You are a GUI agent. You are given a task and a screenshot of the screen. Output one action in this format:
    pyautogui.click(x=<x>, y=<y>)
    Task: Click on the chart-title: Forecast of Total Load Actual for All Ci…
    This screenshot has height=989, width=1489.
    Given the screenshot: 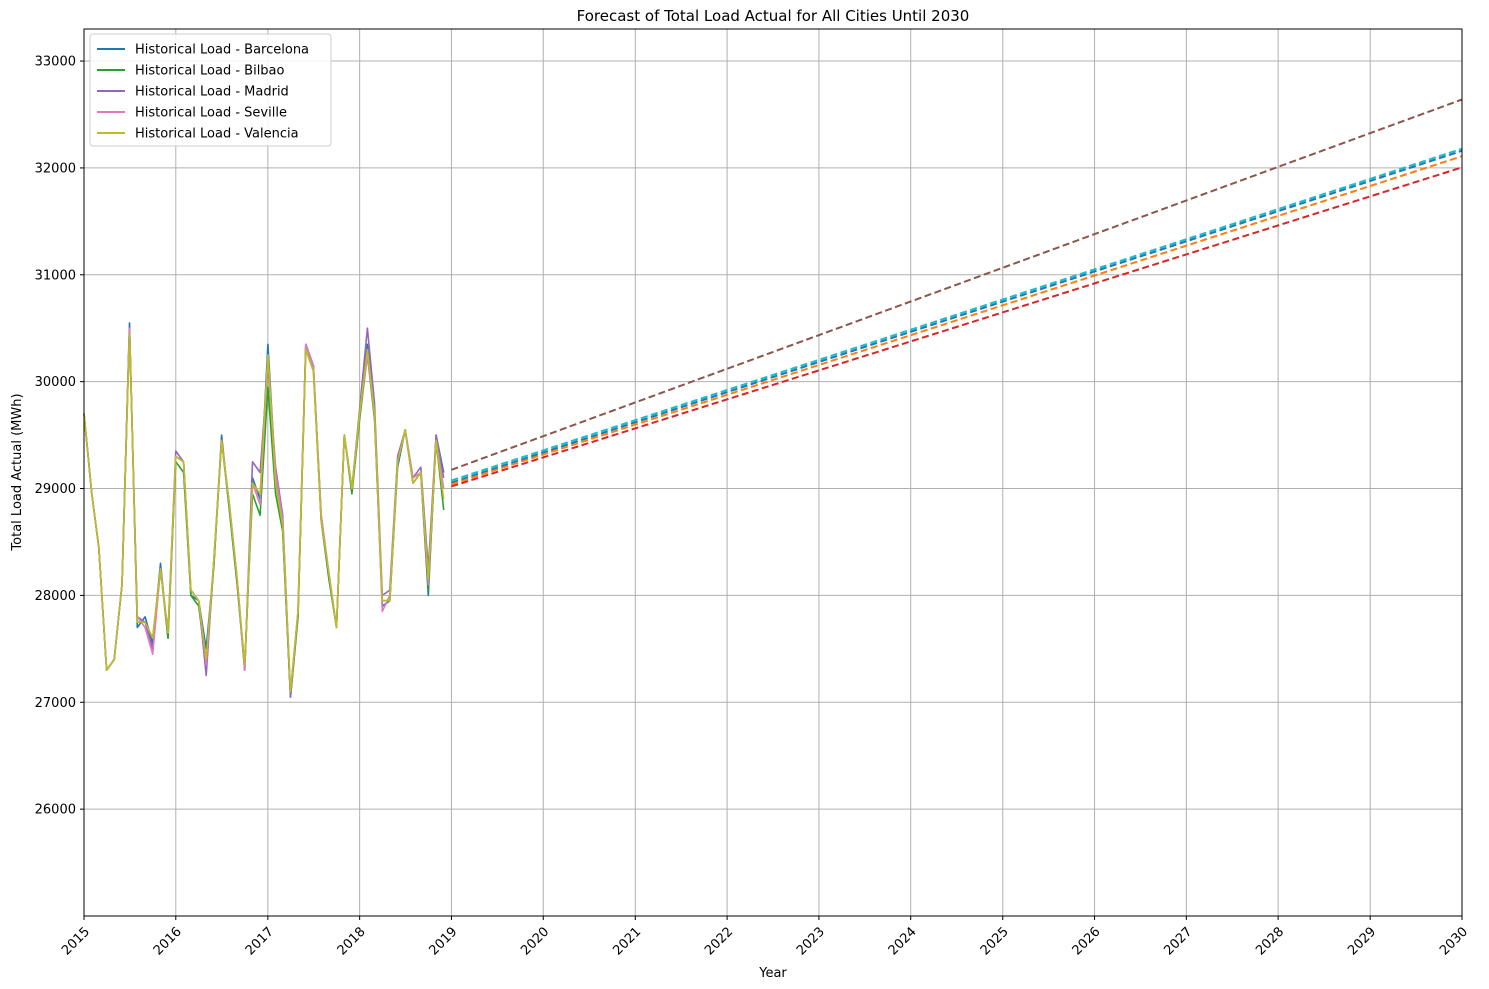 What is the action you would take?
    pyautogui.click(x=773, y=16)
    